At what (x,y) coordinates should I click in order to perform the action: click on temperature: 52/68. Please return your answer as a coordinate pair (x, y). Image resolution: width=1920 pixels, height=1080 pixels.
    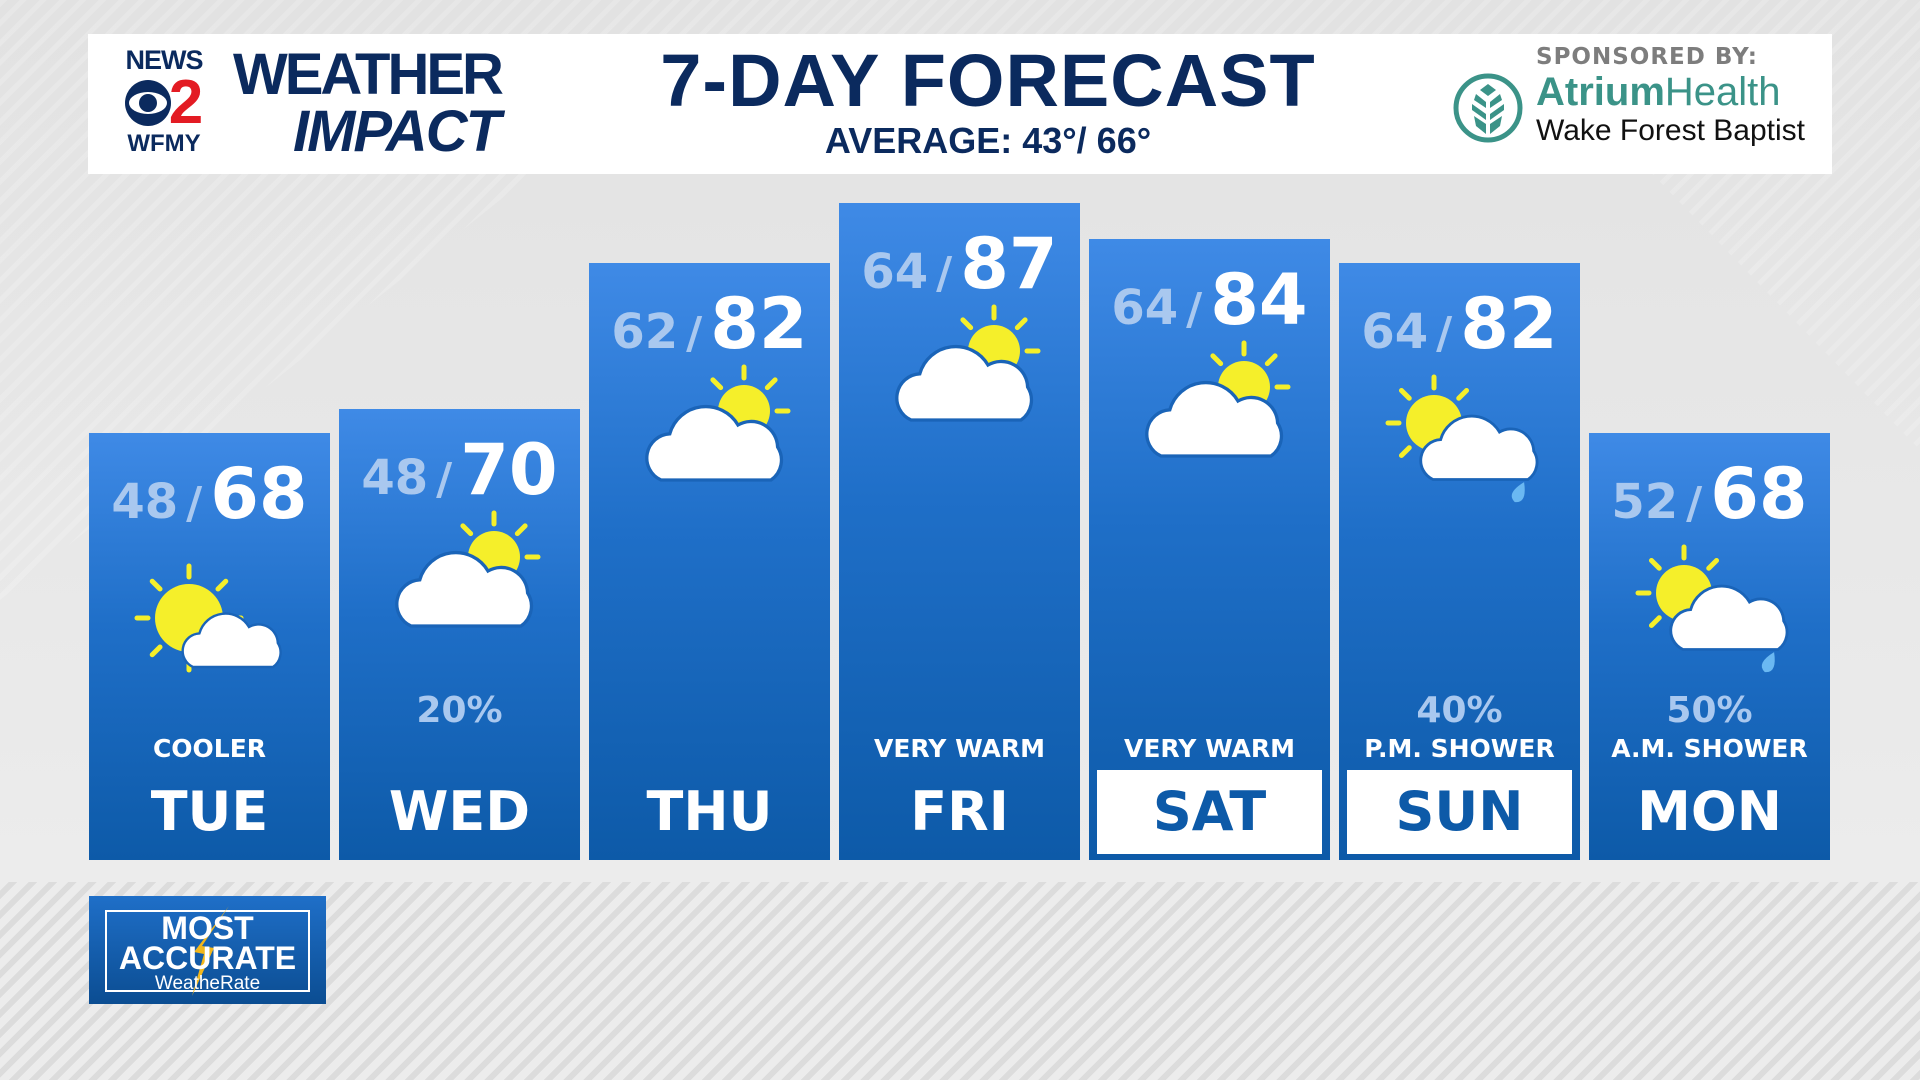
    Looking at the image, I should click on (1709, 494).